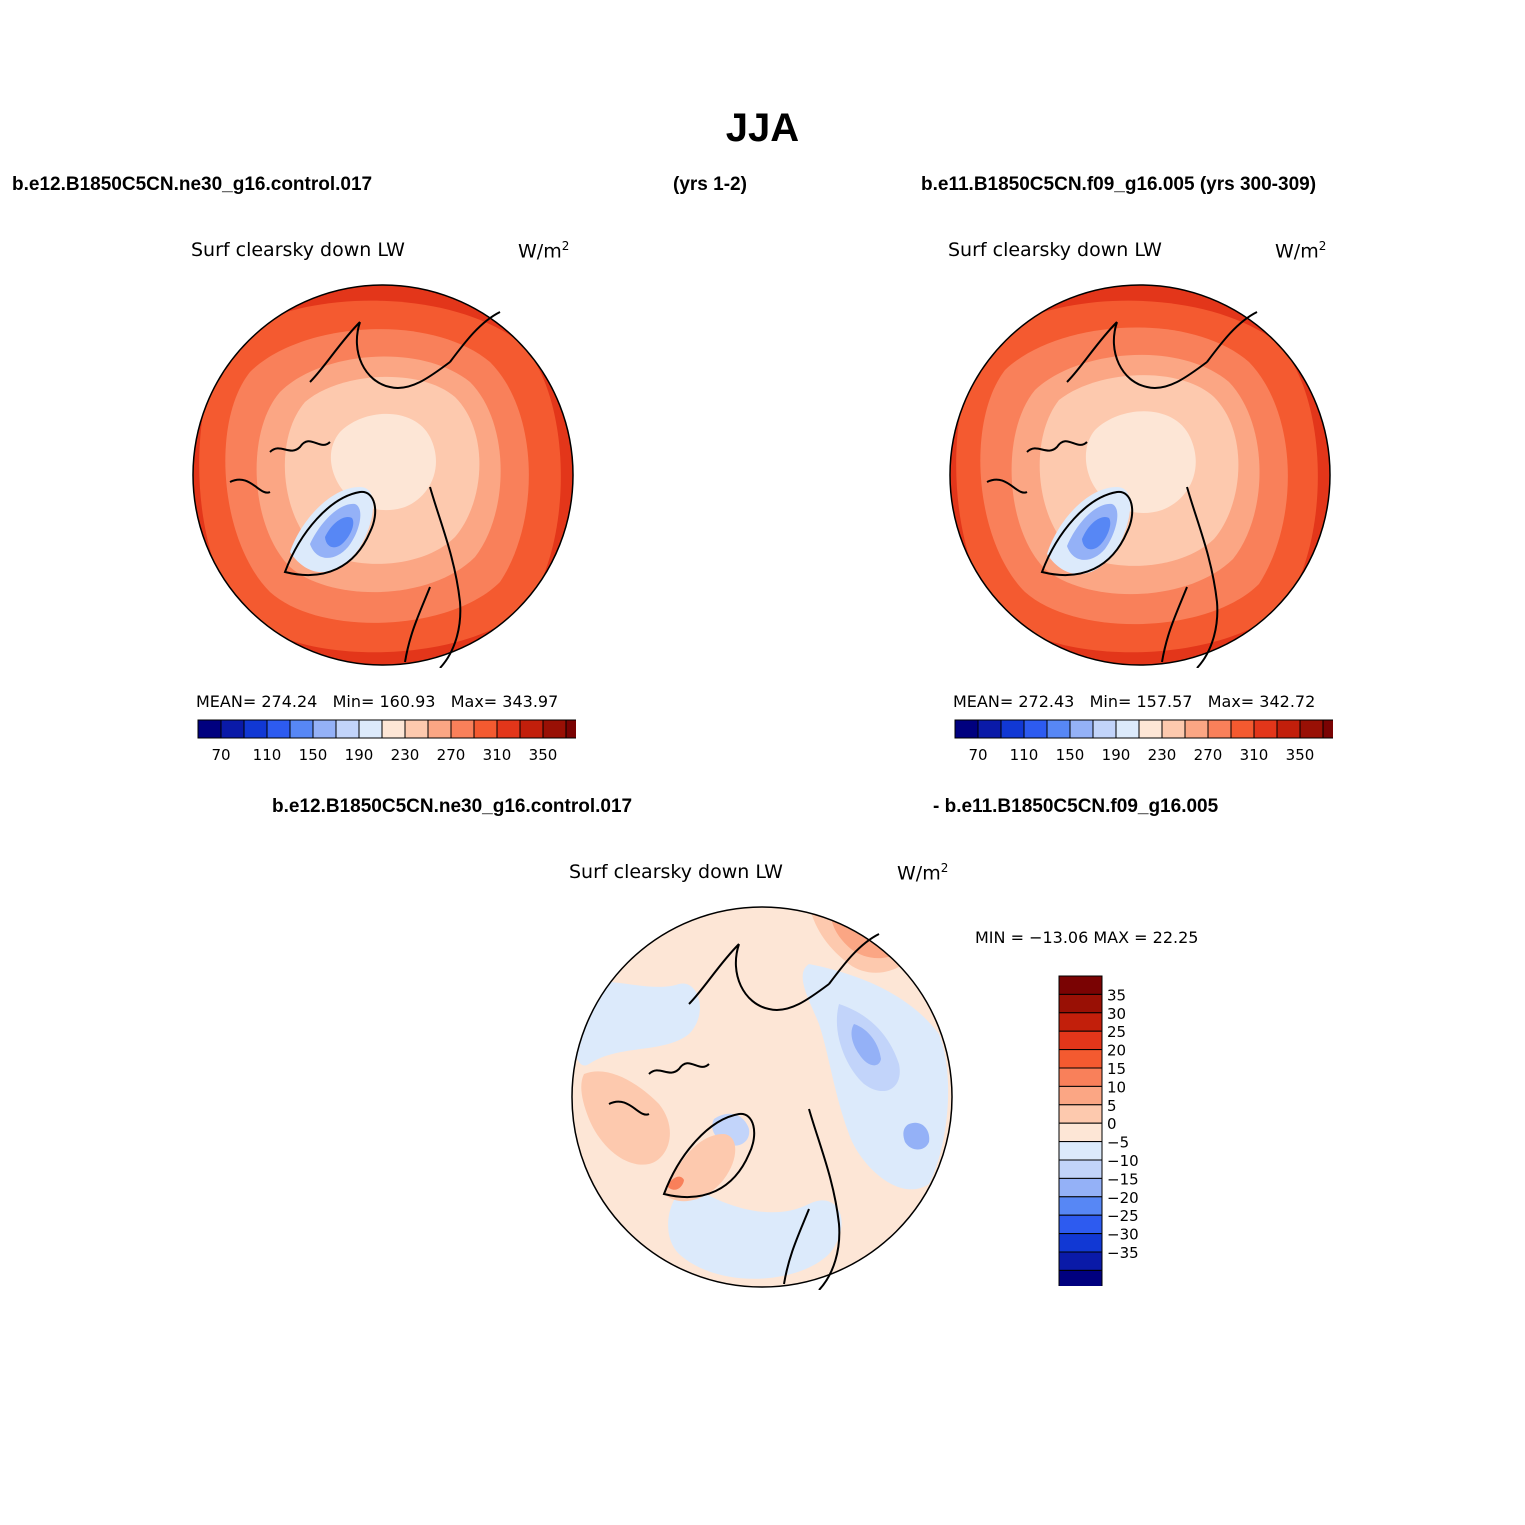 The image size is (1525, 1525). I want to click on panel3-units-exp: 2, so click(944, 868).